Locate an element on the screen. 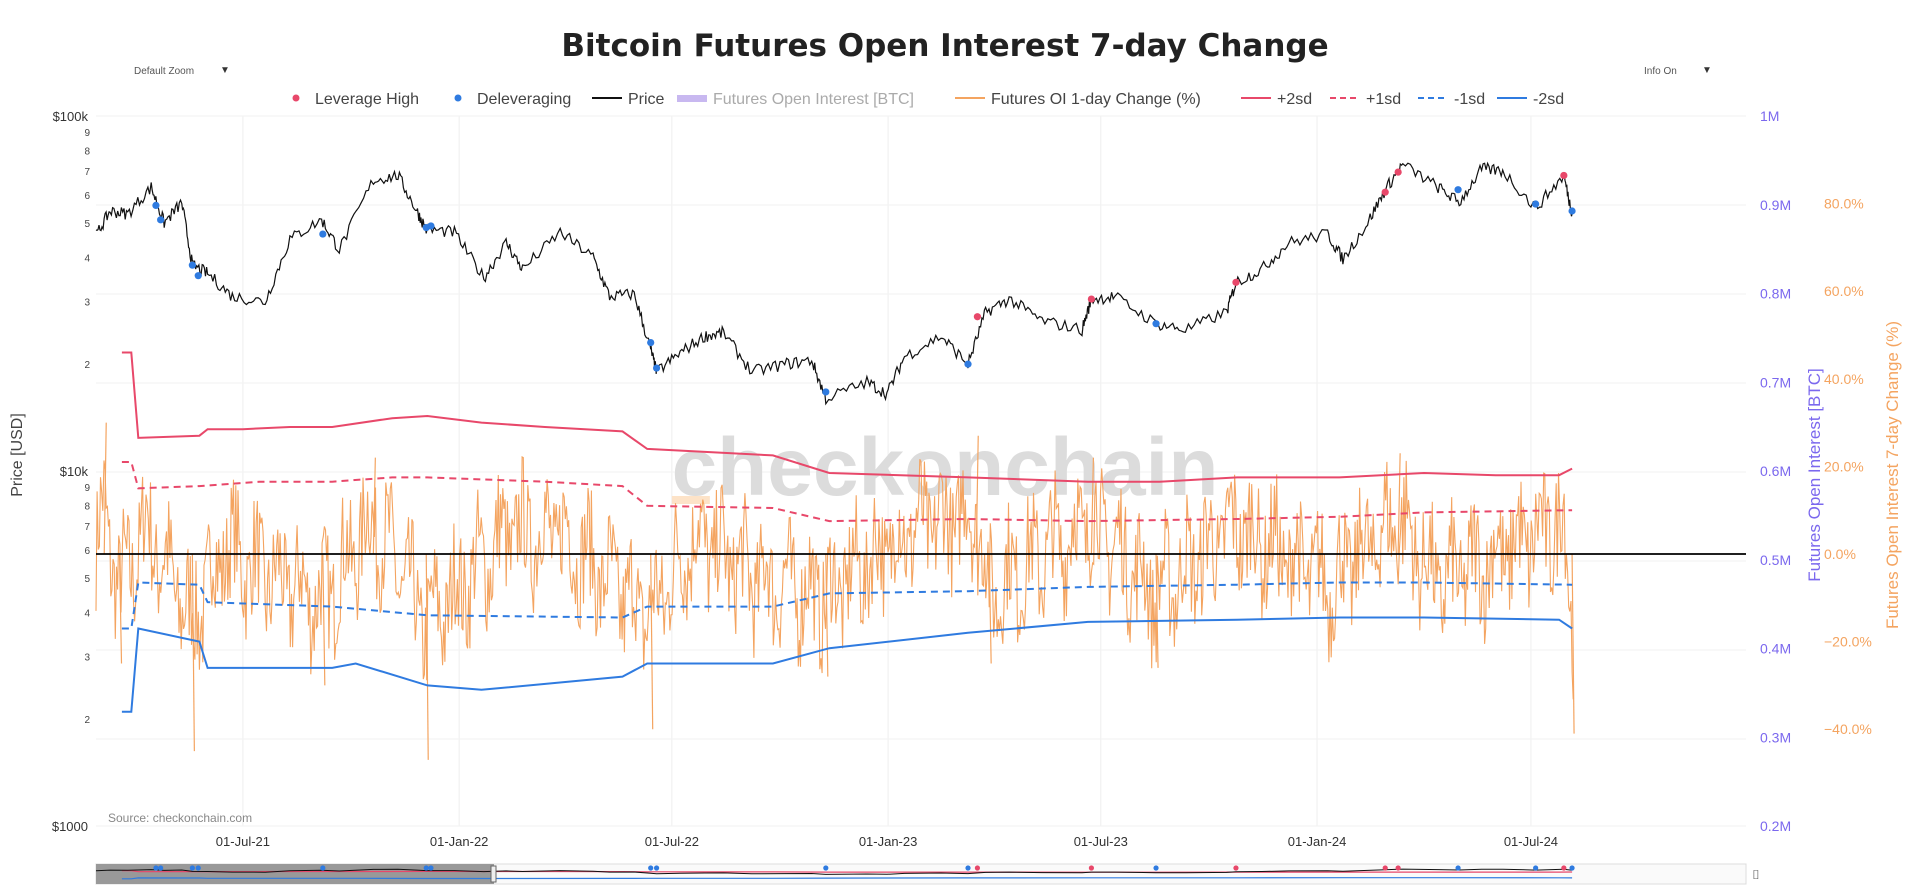  x-tick-label: 01-Jul-22 is located at coordinates (672, 841).